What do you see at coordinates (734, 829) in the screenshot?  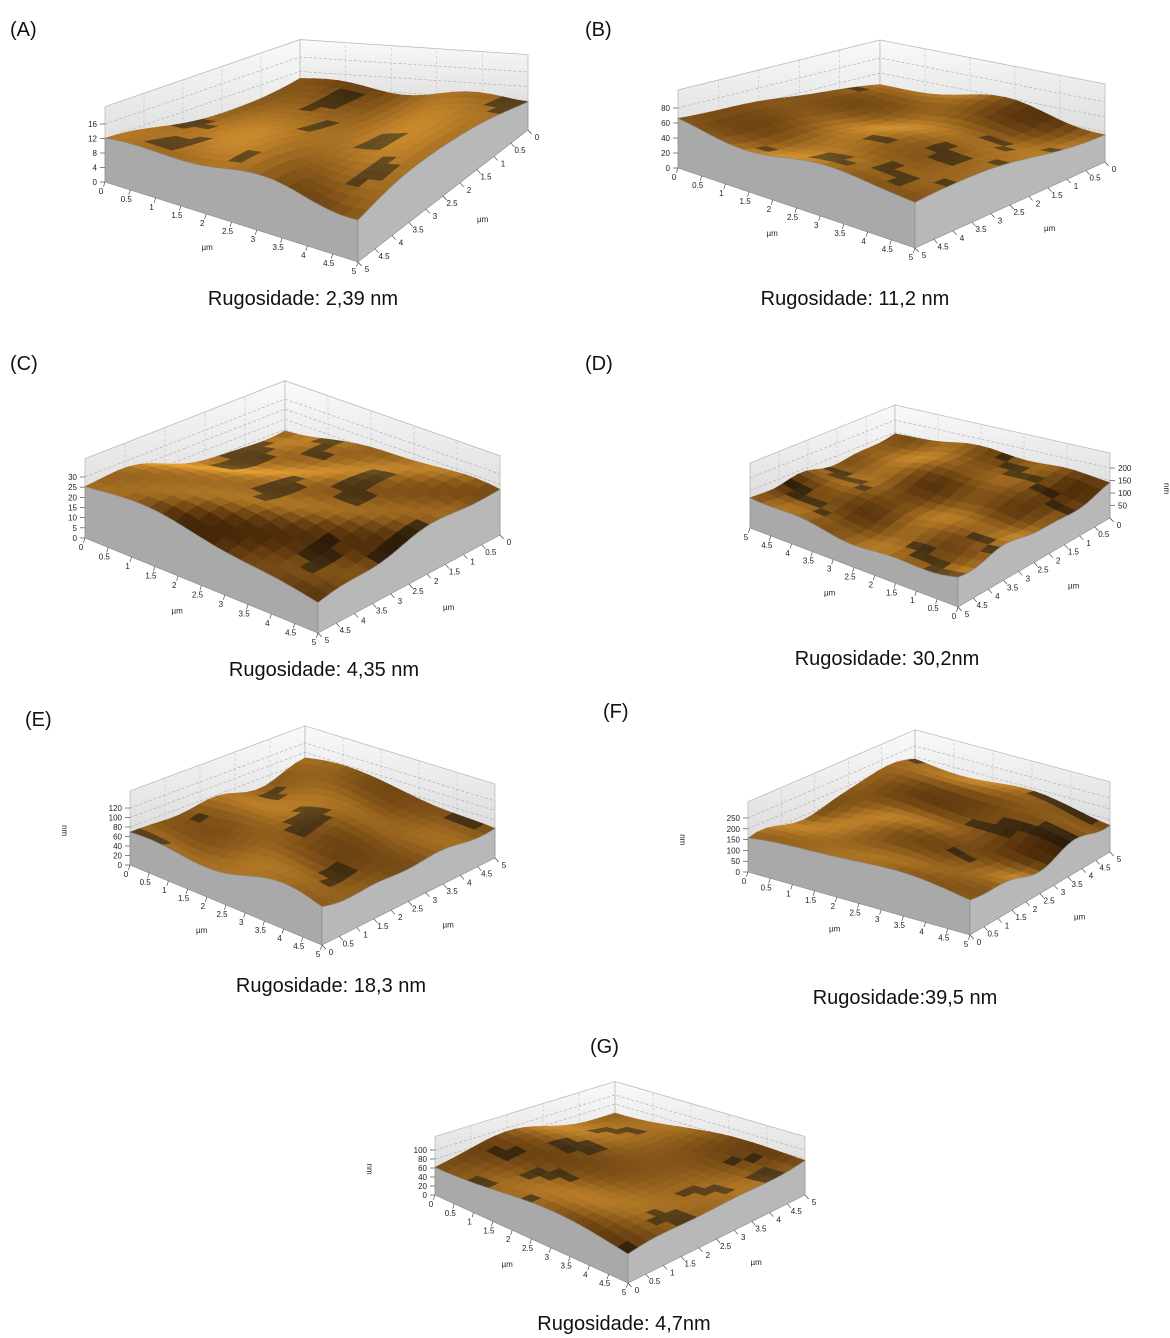 I see `z-tick-label: 200` at bounding box center [734, 829].